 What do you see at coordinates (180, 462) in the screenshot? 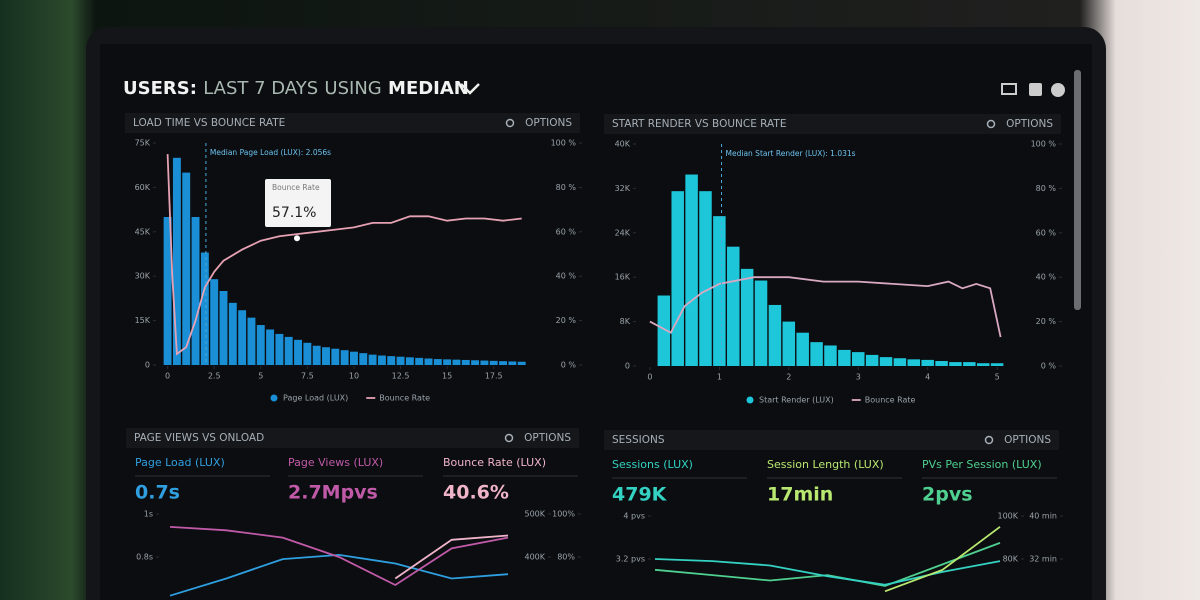
I see `metric-label: Page Load (LUX)` at bounding box center [180, 462].